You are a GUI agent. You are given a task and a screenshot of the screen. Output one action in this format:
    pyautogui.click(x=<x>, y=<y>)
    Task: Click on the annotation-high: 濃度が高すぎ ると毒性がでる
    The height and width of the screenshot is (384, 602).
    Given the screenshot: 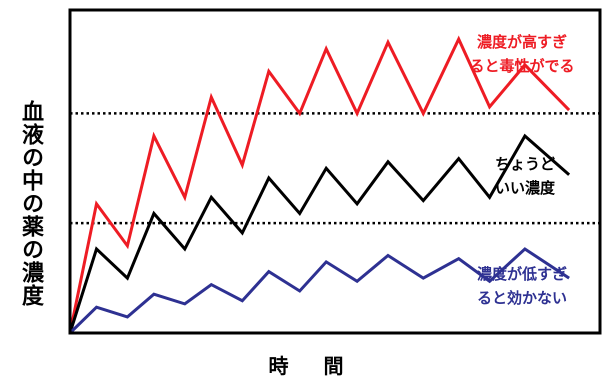 What is the action you would take?
    pyautogui.click(x=522, y=54)
    